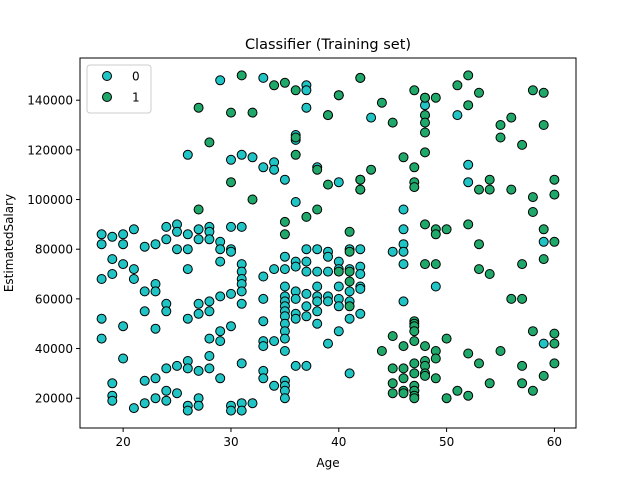 This screenshot has width=640, height=484. Describe the element at coordinates (327, 463) in the screenshot. I see `x-axis-label: Age` at that location.